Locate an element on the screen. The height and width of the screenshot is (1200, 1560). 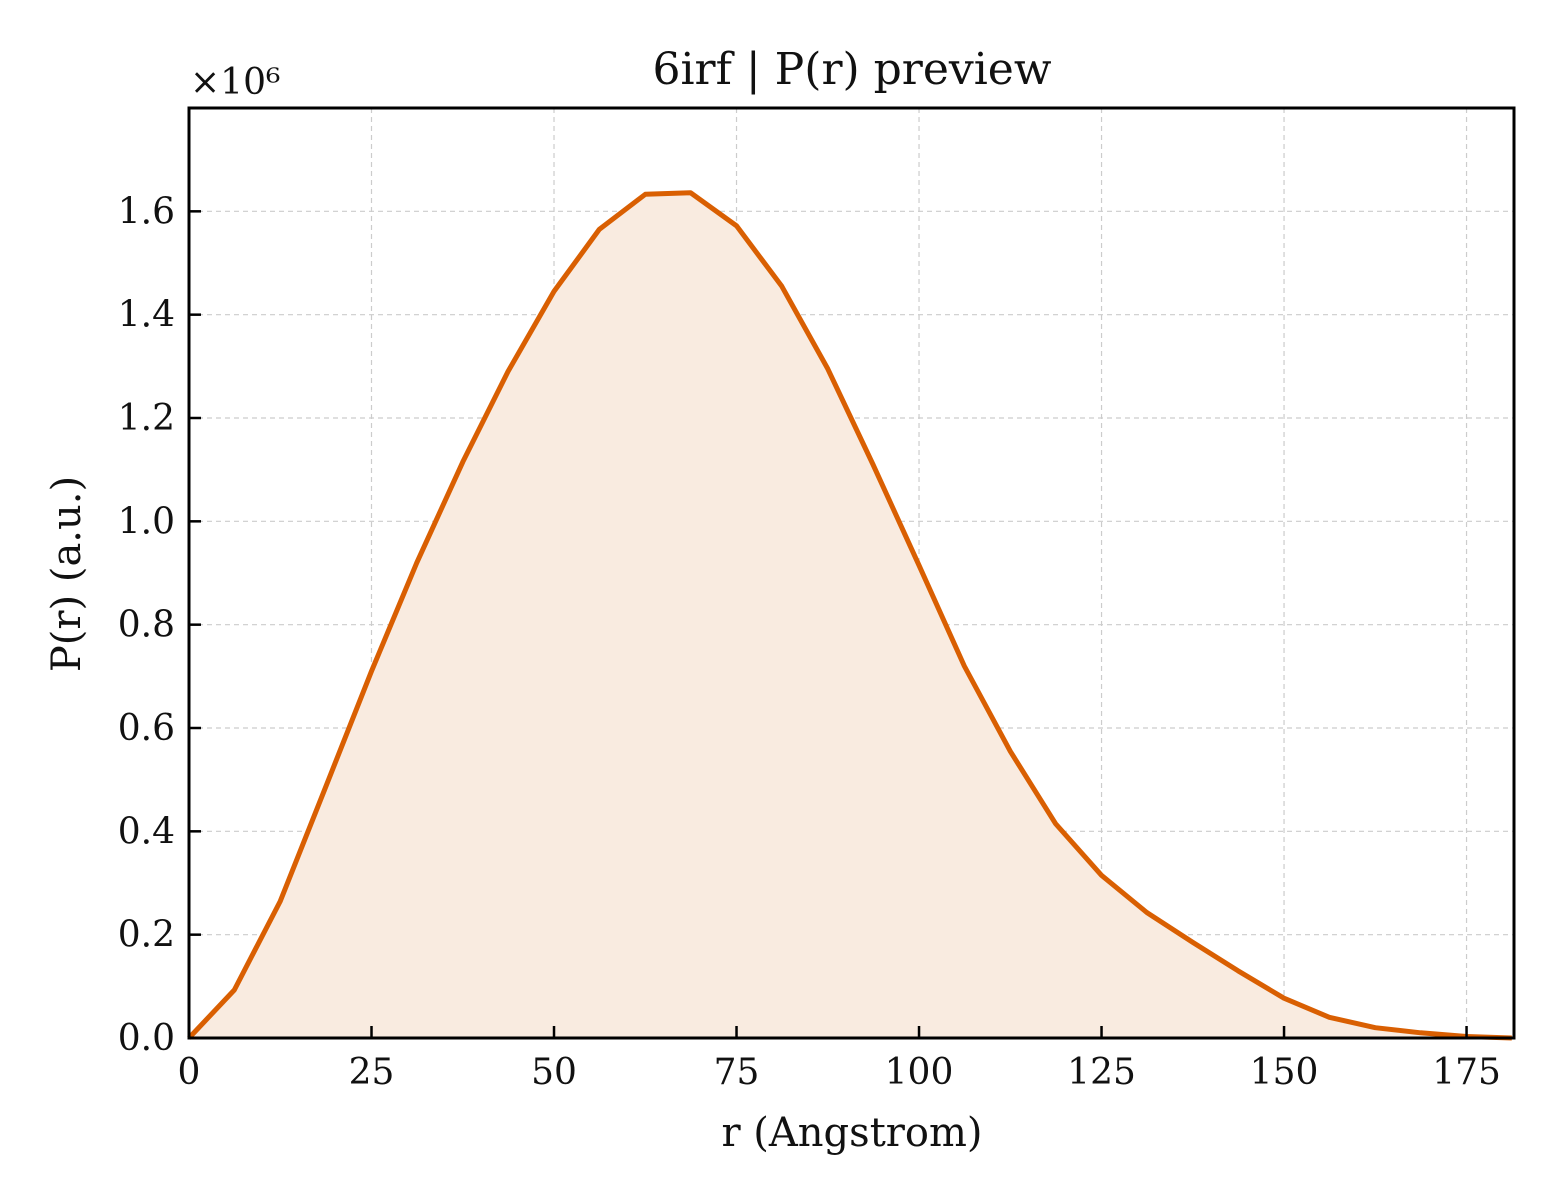
y-tick-label: 0.0 is located at coordinates (146, 1038).